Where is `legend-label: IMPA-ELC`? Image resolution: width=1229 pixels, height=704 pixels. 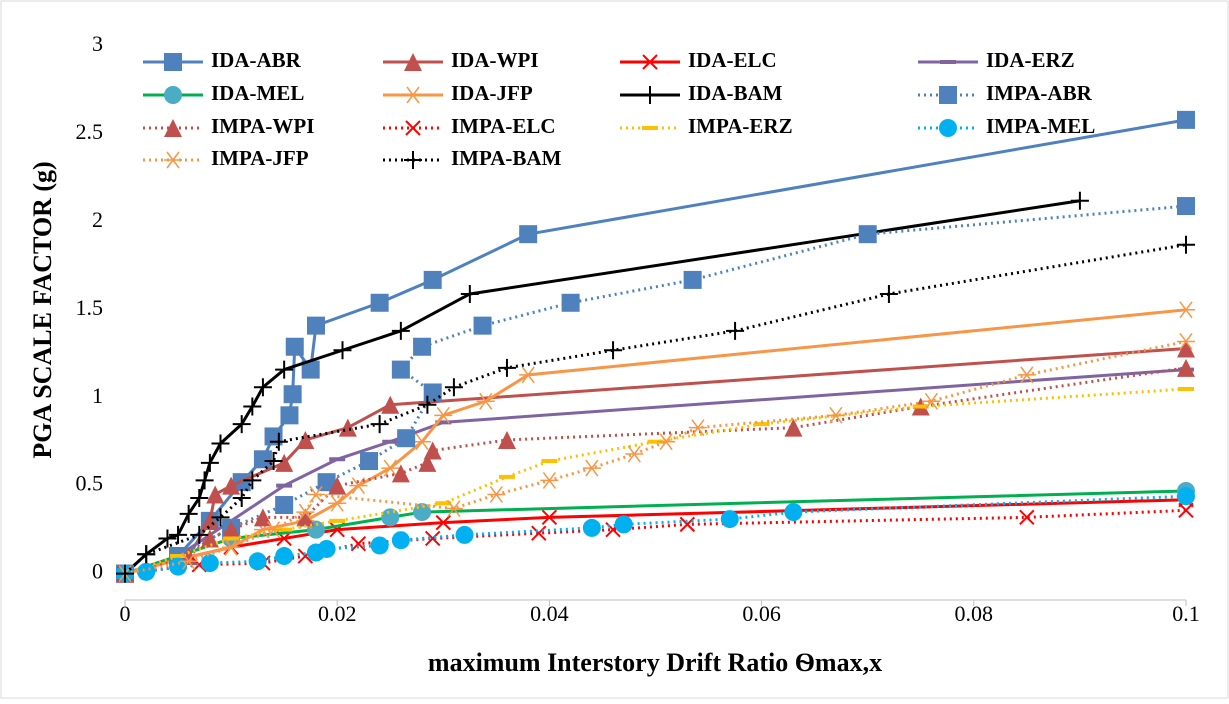 legend-label: IMPA-ELC is located at coordinates (503, 126).